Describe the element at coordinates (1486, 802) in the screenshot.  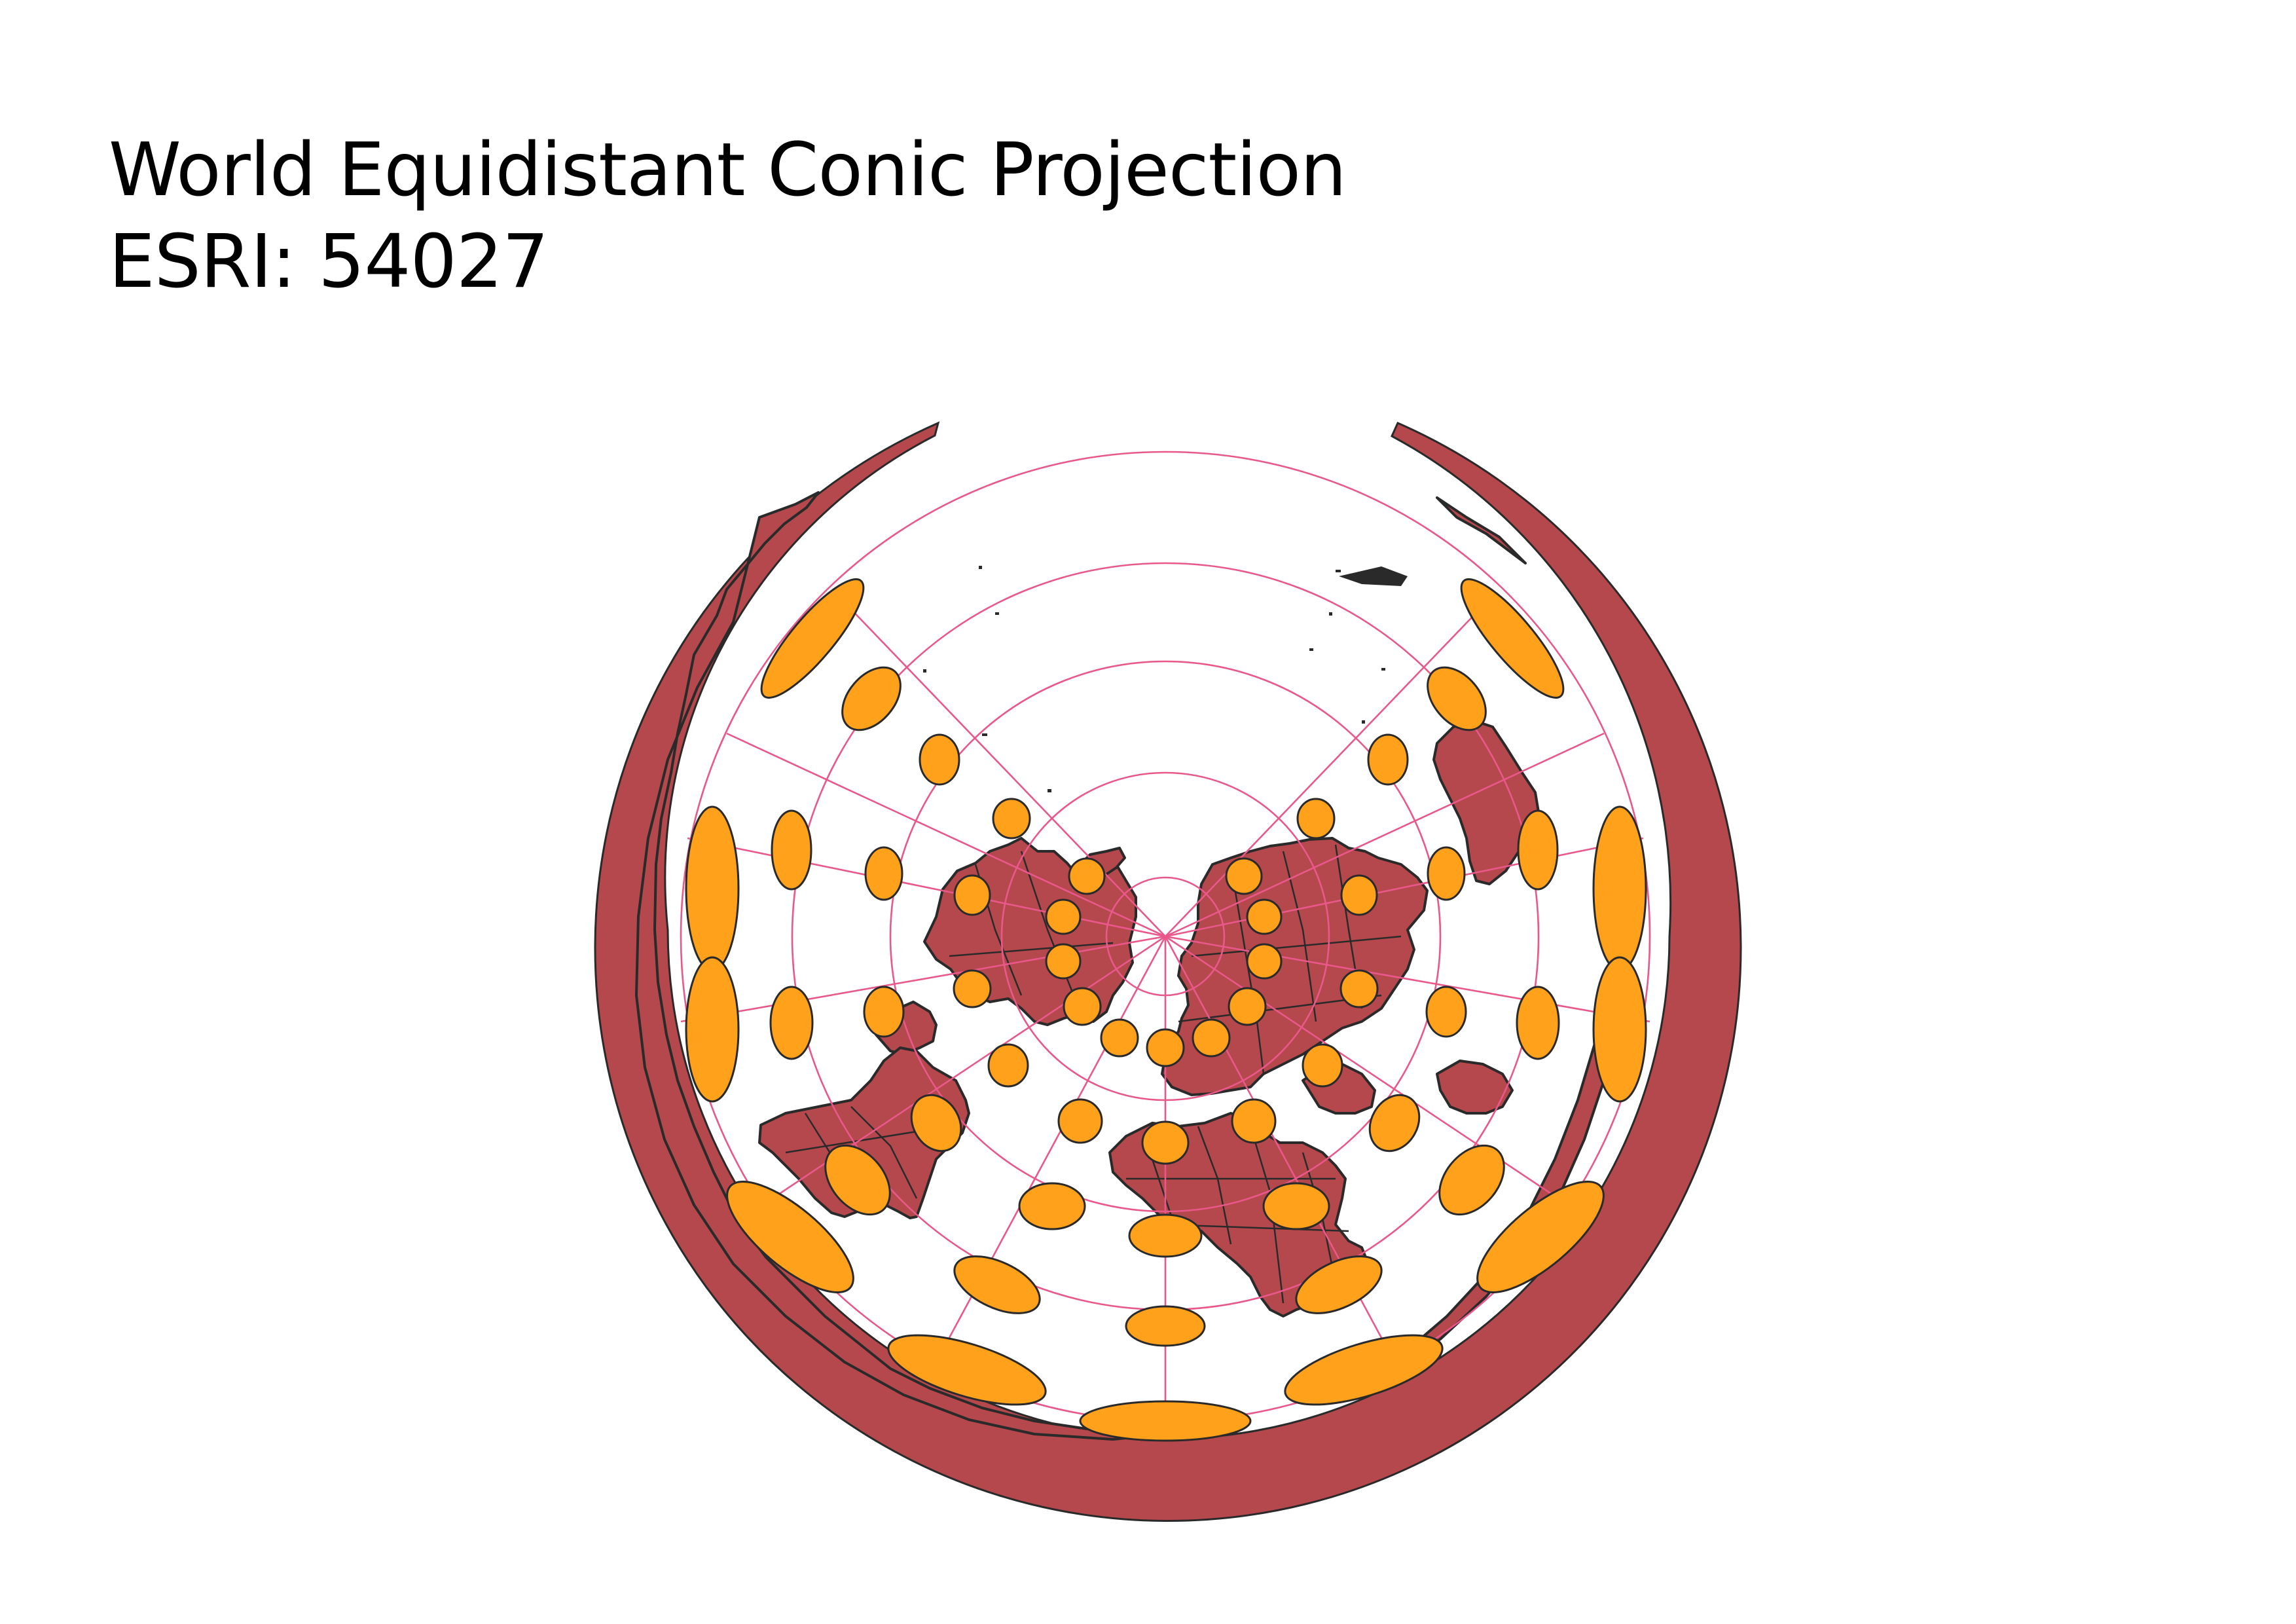
I see `land-east-asia-islands` at that location.